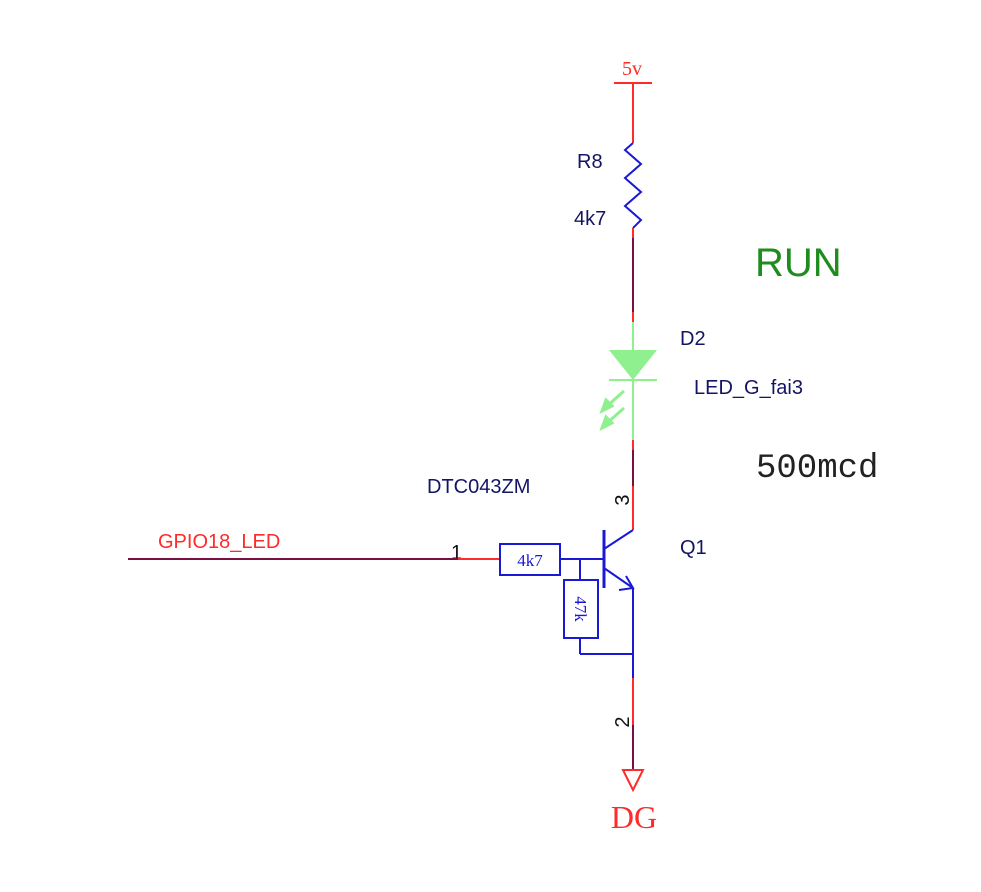 Image resolution: width=981 pixels, height=892 pixels. Describe the element at coordinates (618, 578) in the screenshot. I see `q1-emitter-leg` at that location.